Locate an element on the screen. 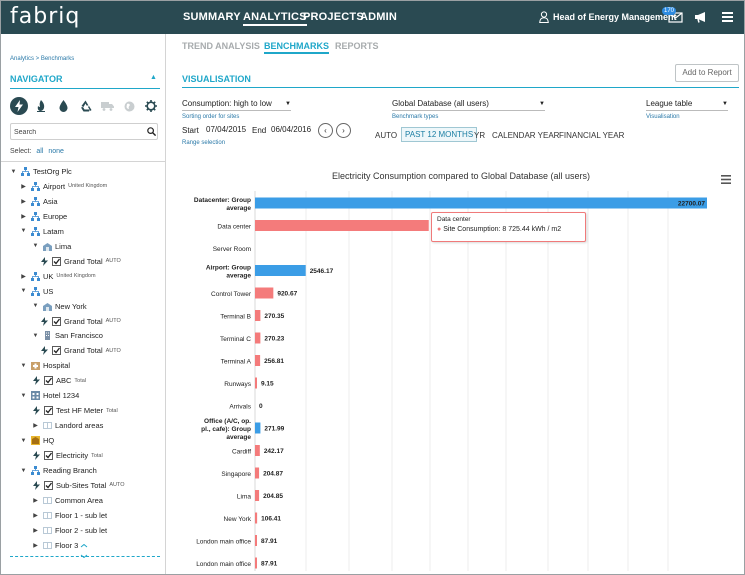 The width and height of the screenshot is (745, 575). tree-node: ▼ HQ is located at coordinates (37, 440).